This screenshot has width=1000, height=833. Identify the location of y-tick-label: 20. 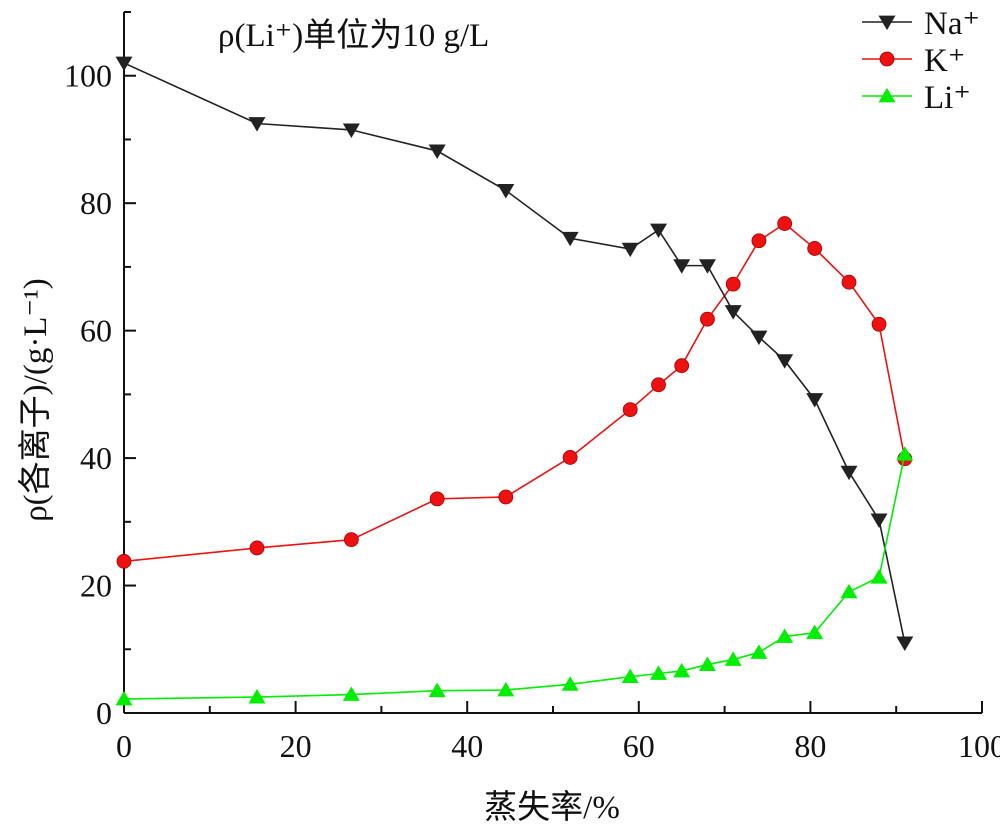
(96, 586).